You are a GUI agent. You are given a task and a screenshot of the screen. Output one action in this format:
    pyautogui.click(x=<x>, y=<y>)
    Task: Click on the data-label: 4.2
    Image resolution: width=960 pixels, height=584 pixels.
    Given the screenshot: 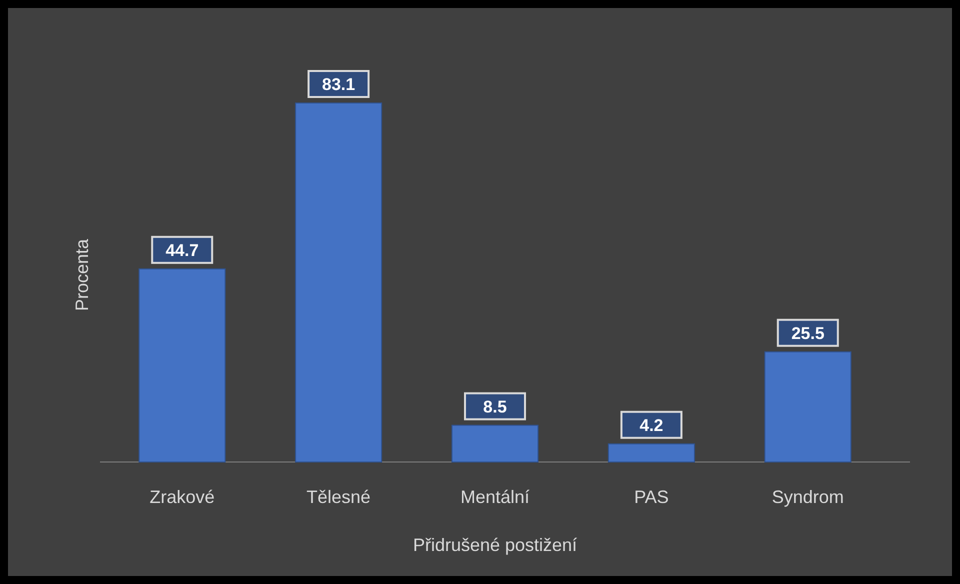 What is the action you would take?
    pyautogui.click(x=652, y=425)
    